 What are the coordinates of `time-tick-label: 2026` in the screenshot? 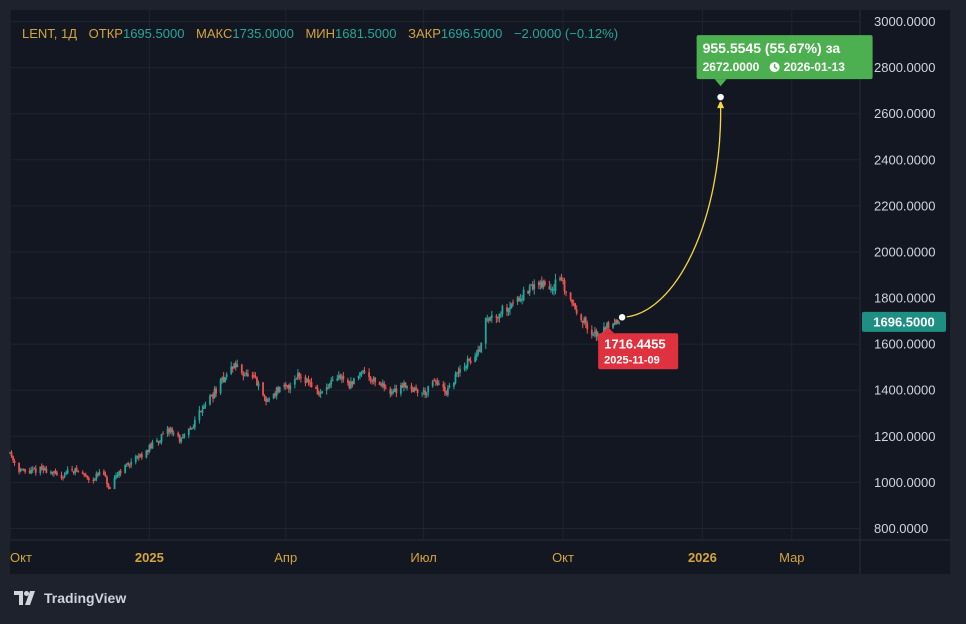 It's located at (702, 557).